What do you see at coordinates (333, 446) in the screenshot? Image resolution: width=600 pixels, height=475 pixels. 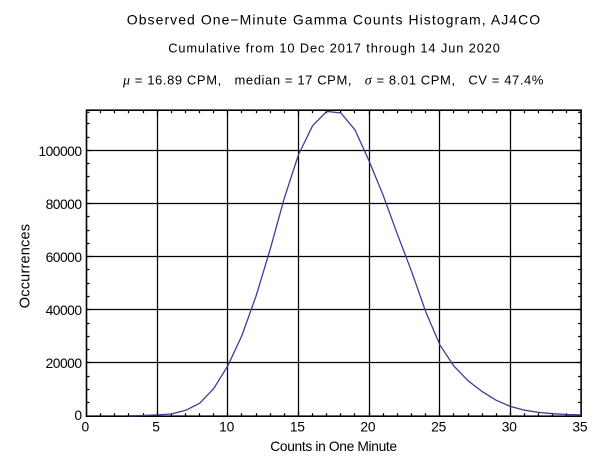 I see `svg-text: Counts in One Minute` at bounding box center [333, 446].